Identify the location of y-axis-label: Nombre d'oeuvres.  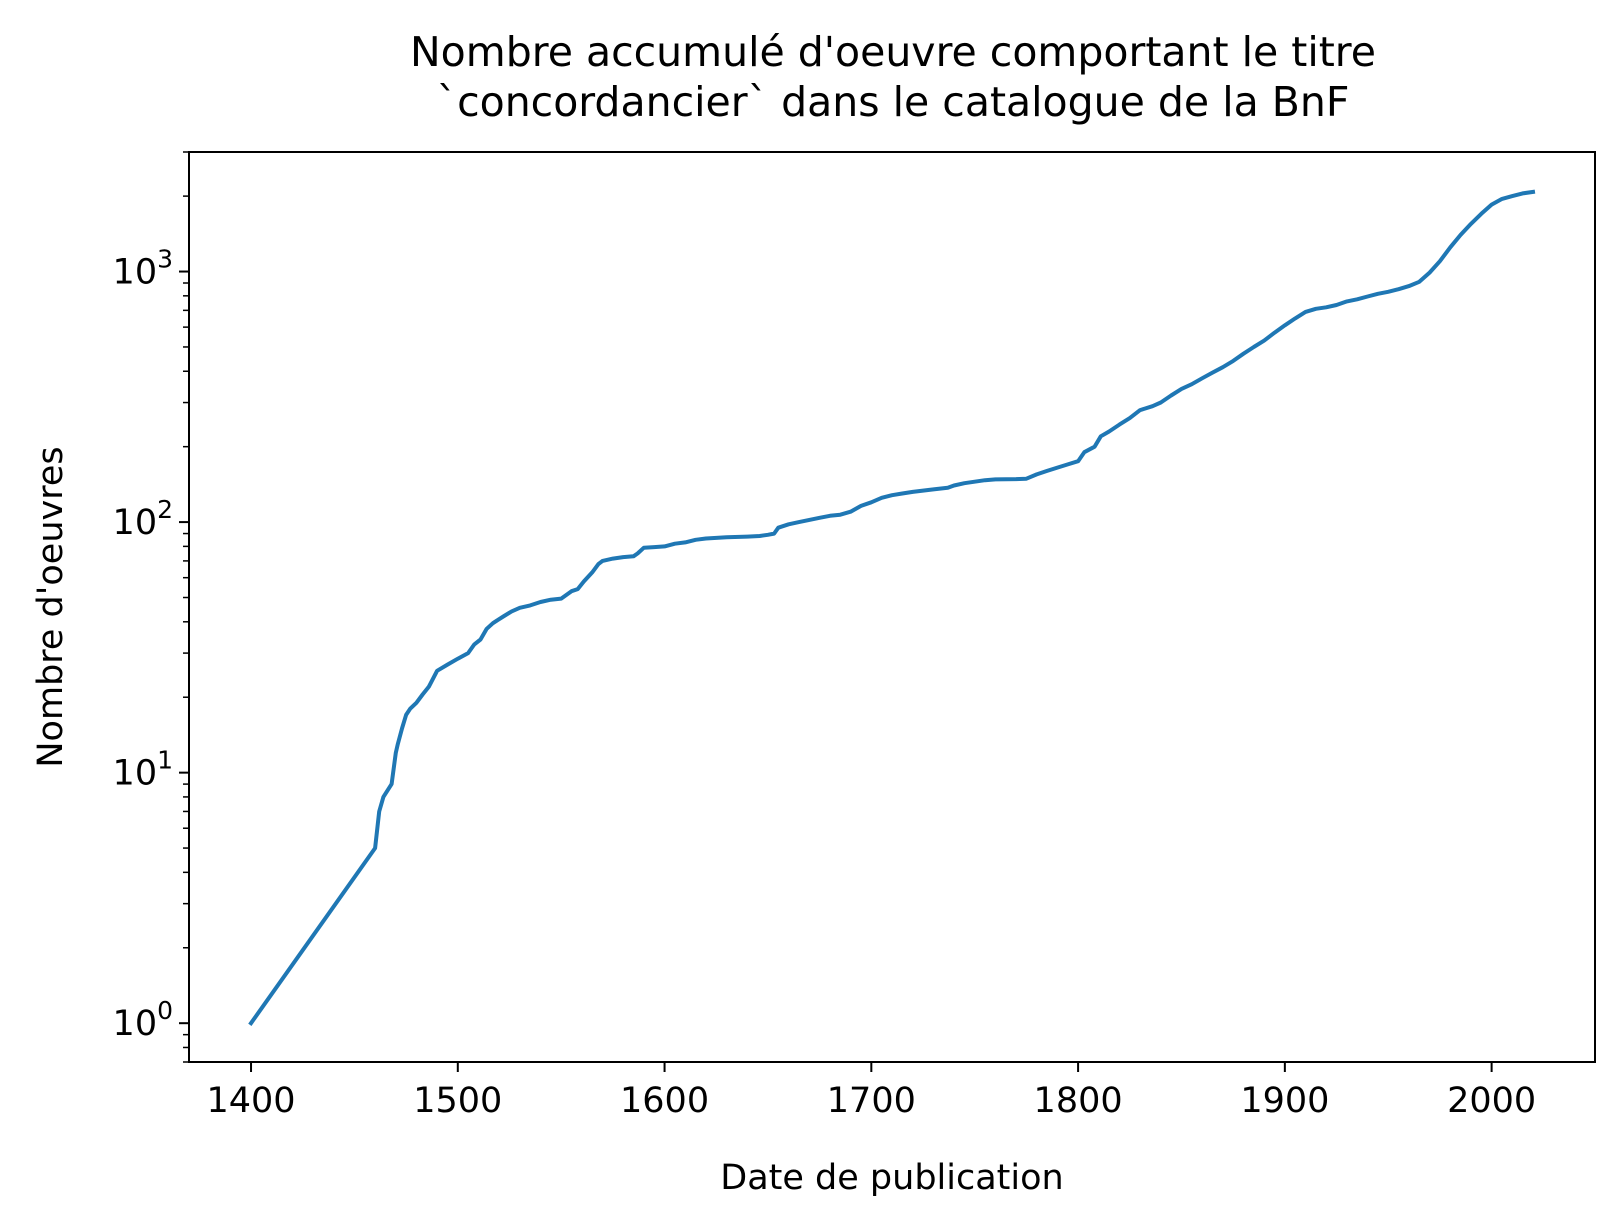
(51, 606).